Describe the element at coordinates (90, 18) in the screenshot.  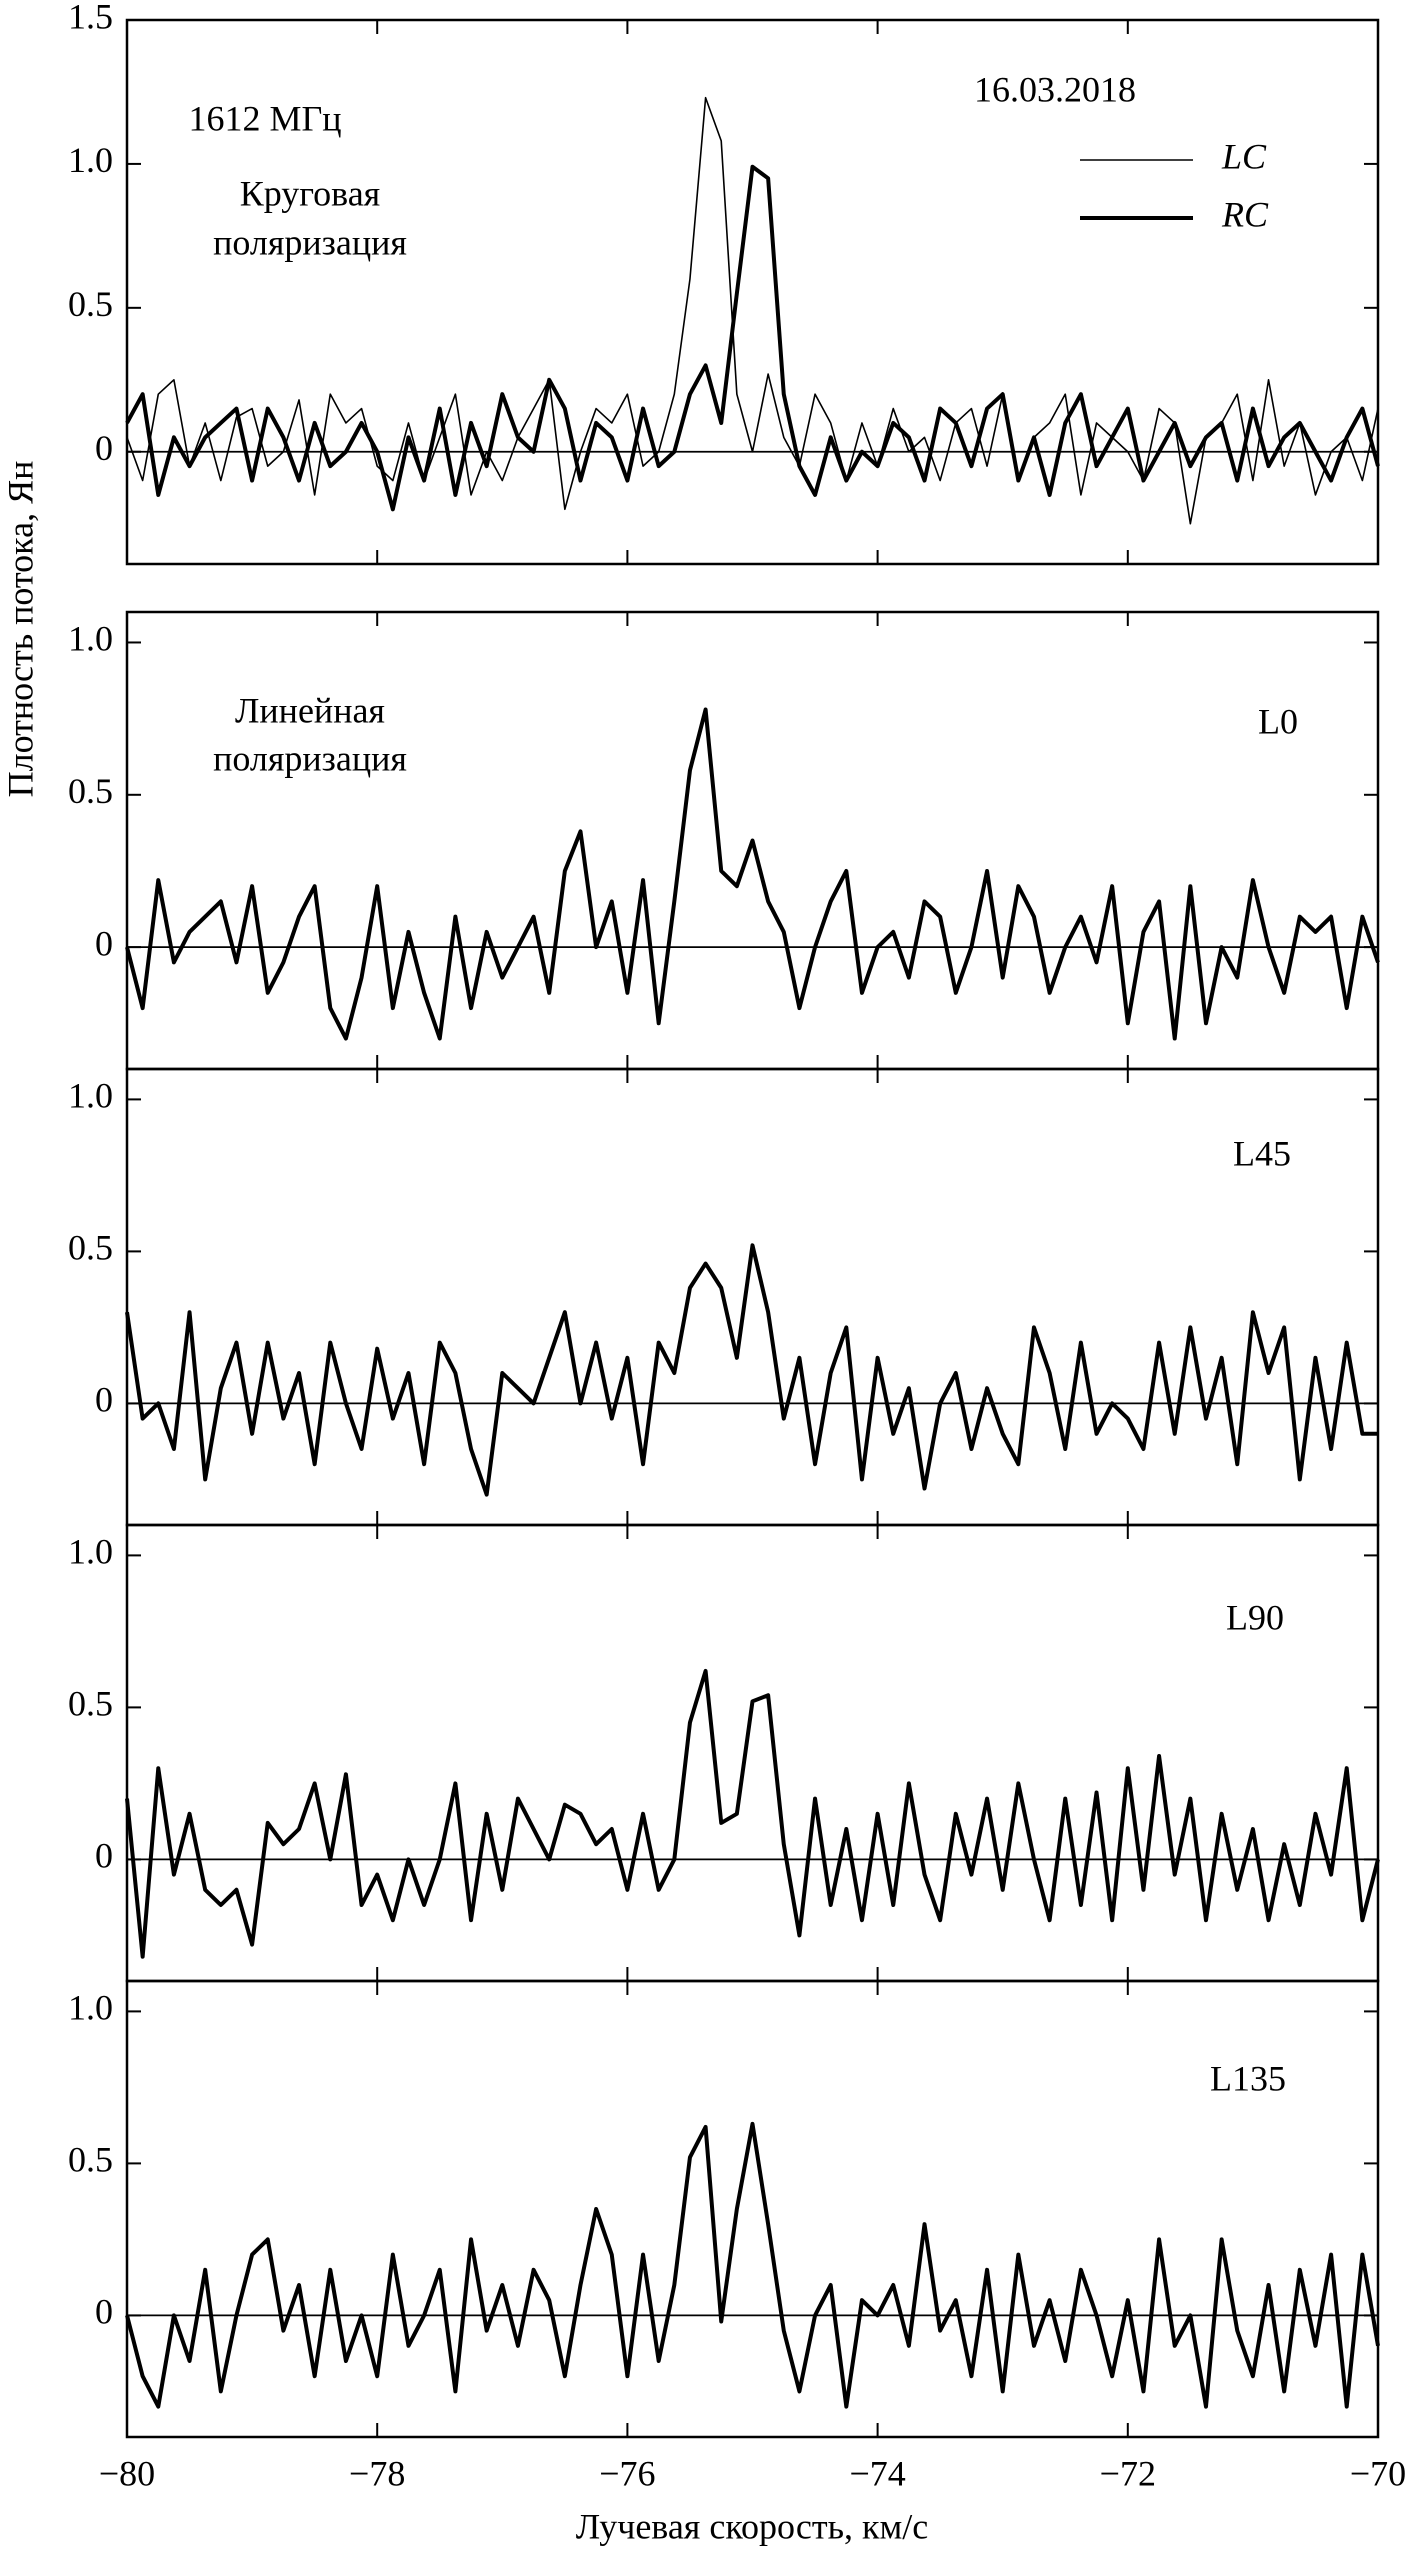
I see `y-tick-label: 1.5` at that location.